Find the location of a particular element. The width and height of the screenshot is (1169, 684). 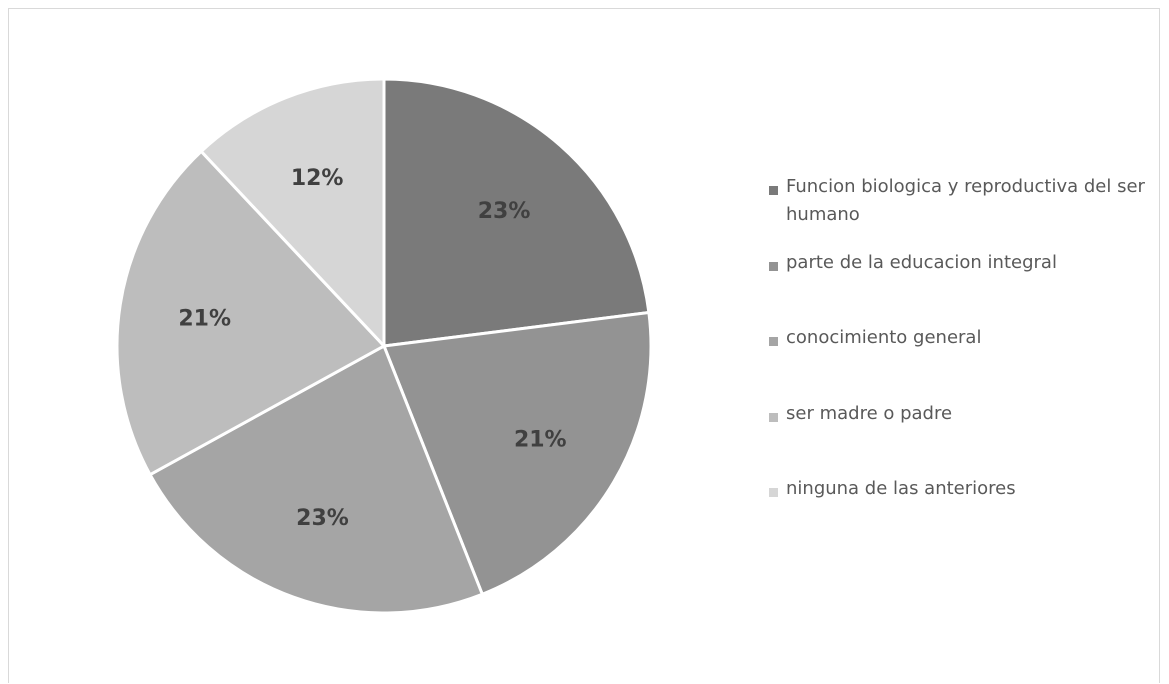

legend-item: ser madre o padre is located at coordinates (860, 415).